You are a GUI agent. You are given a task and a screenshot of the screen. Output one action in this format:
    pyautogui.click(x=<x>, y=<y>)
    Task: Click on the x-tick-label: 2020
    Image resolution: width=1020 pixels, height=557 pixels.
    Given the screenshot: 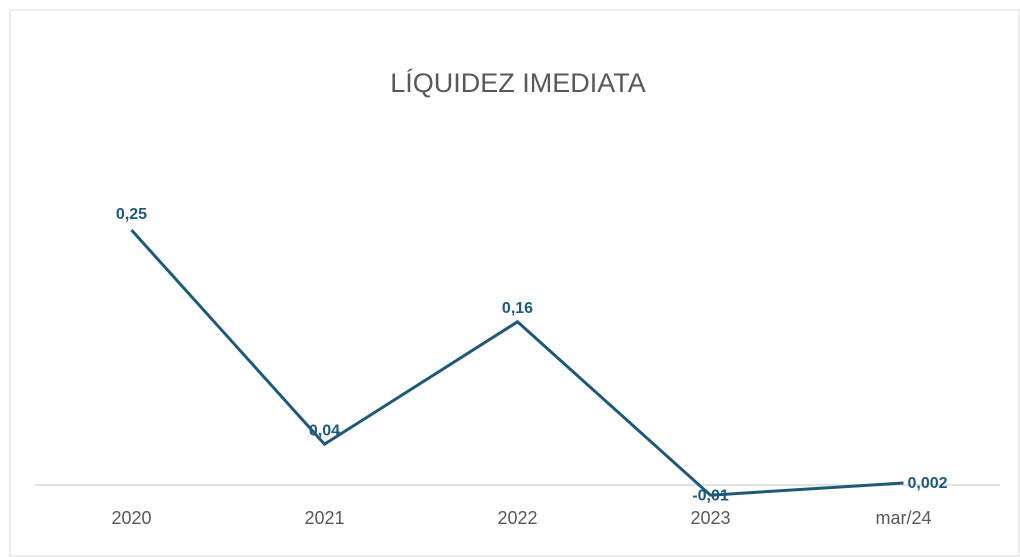 What is the action you would take?
    pyautogui.click(x=131, y=518)
    